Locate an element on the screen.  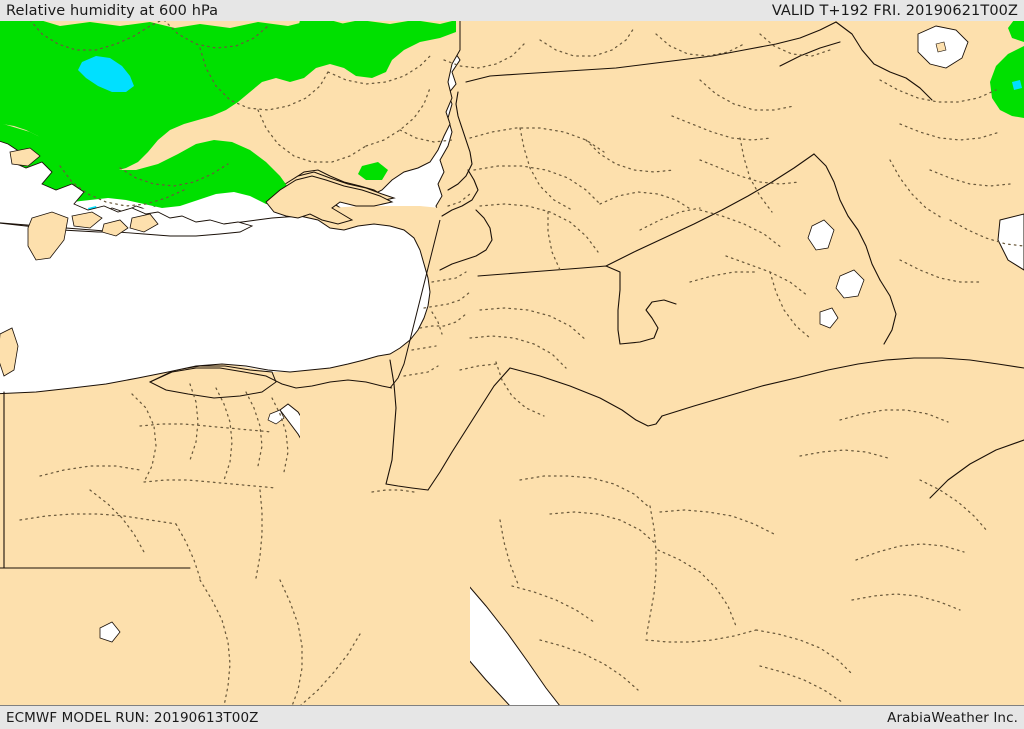
sea-overlay-layer is located at coordinates (215, 267).